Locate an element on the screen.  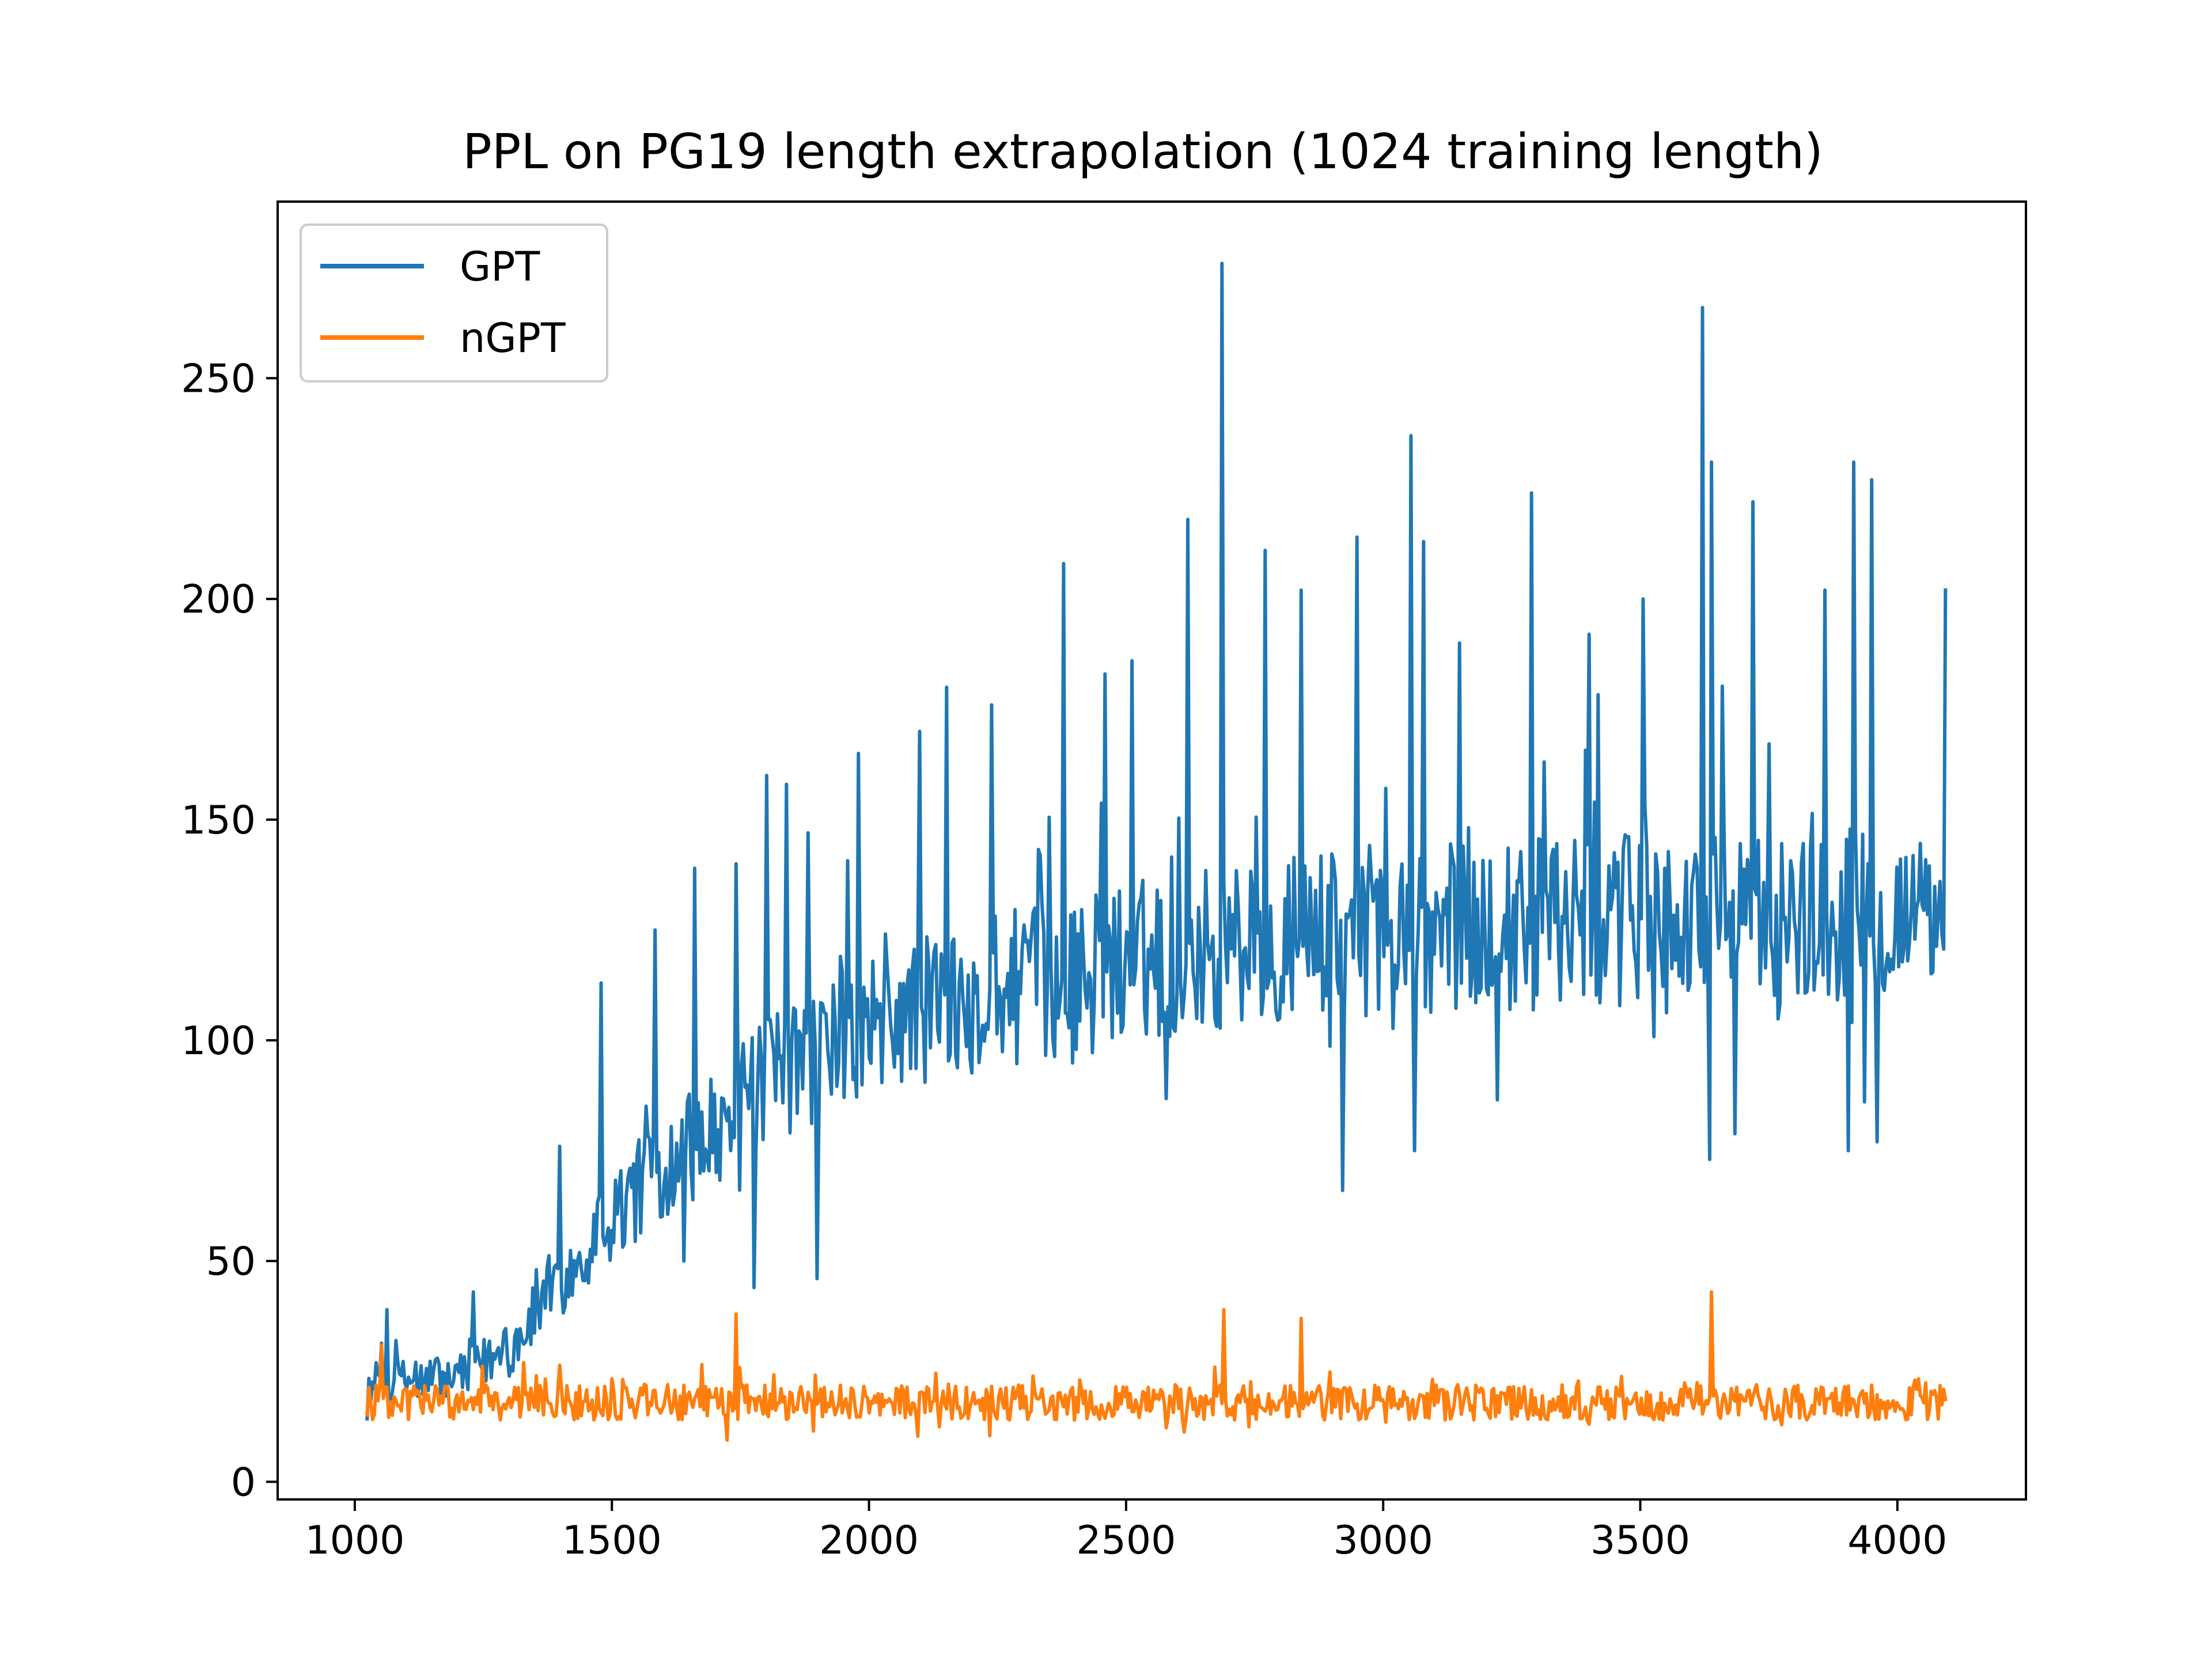
x-tick-label: 3000 is located at coordinates (1383, 1540).